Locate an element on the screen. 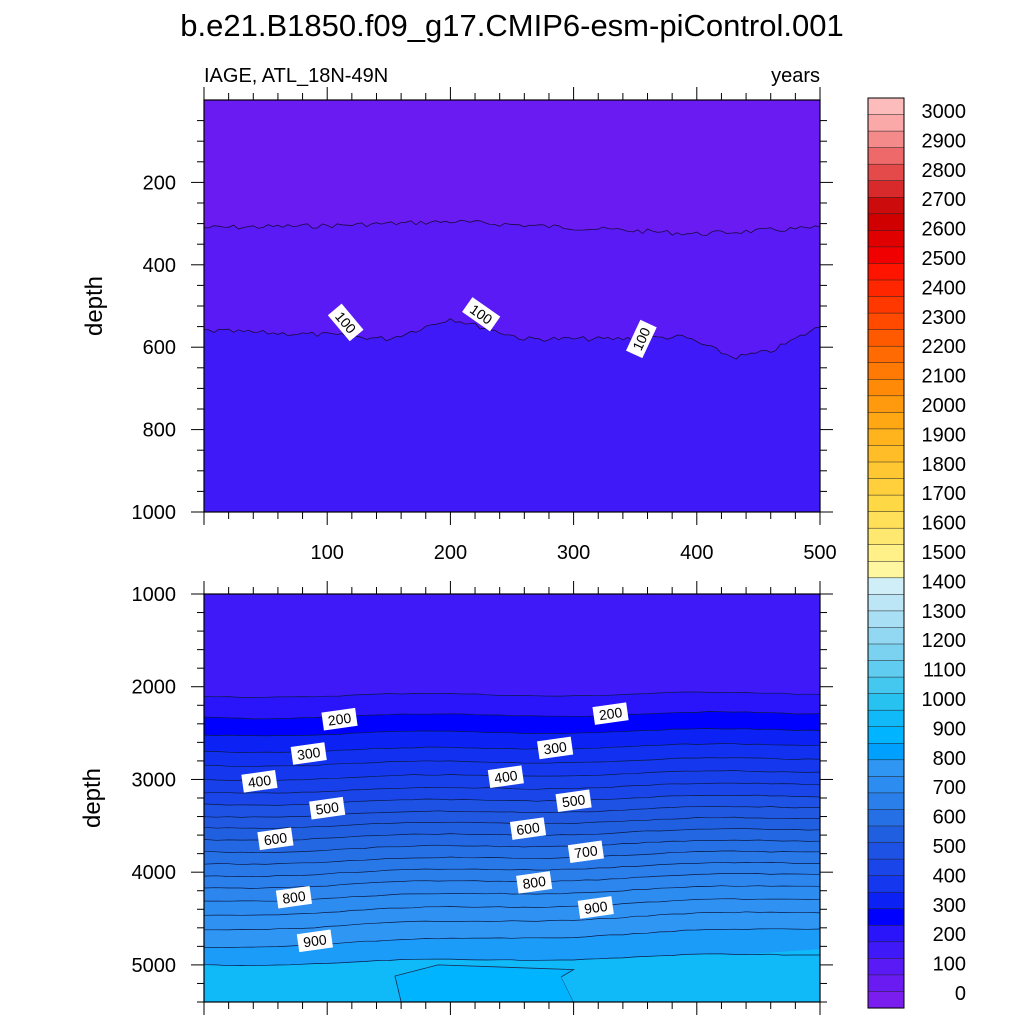 This screenshot has height=1024, width=1024. colorbar-label: 2900 is located at coordinates (944, 141).